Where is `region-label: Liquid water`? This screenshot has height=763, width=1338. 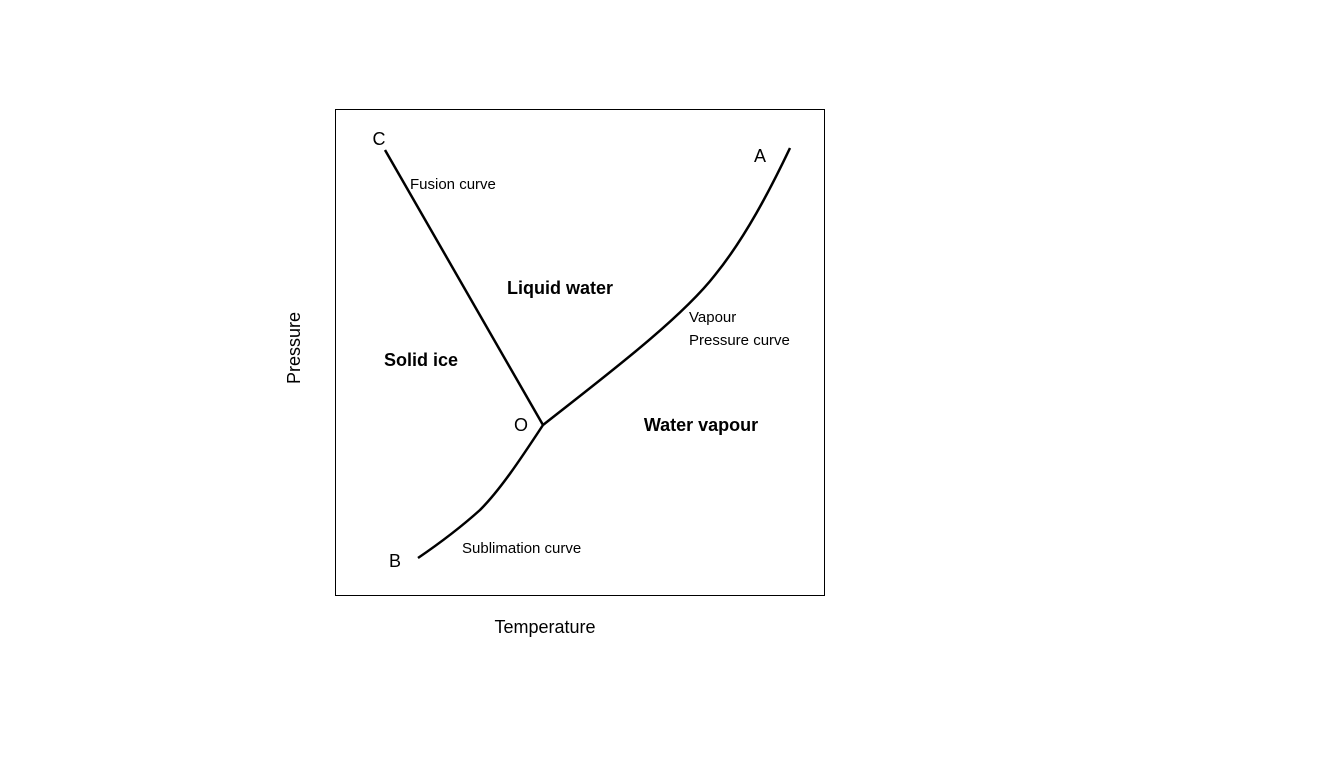
region-label: Liquid water is located at coordinates (560, 288).